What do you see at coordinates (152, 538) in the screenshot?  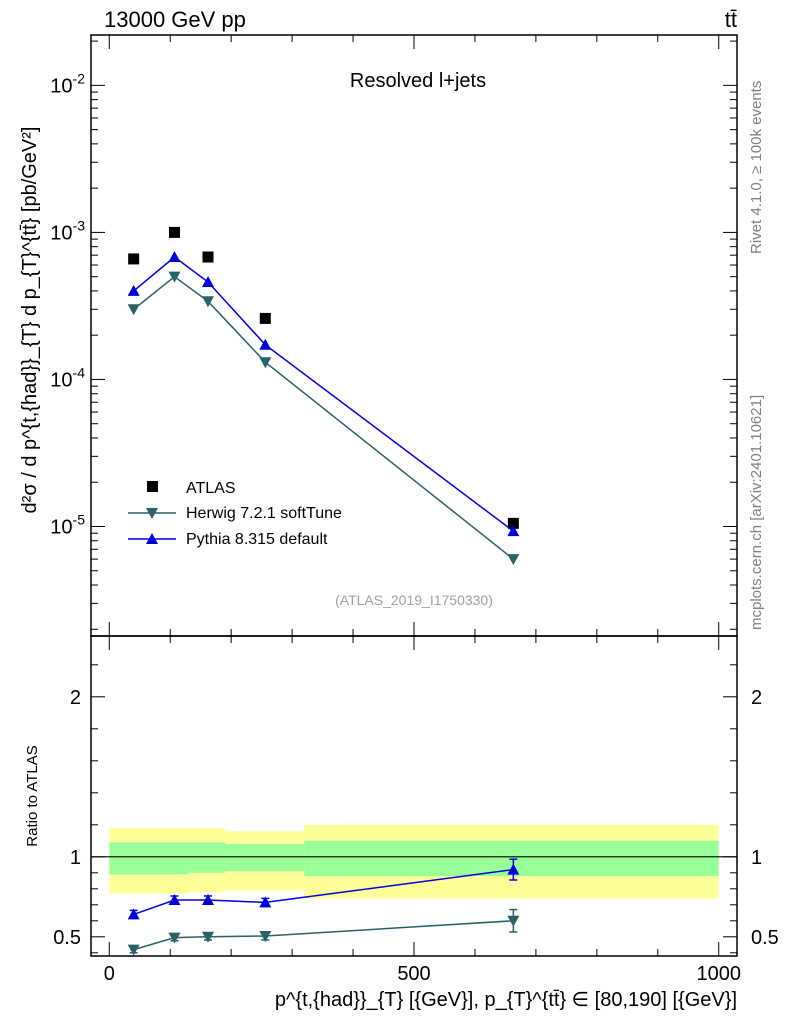 I see `legend-marker-pythia` at bounding box center [152, 538].